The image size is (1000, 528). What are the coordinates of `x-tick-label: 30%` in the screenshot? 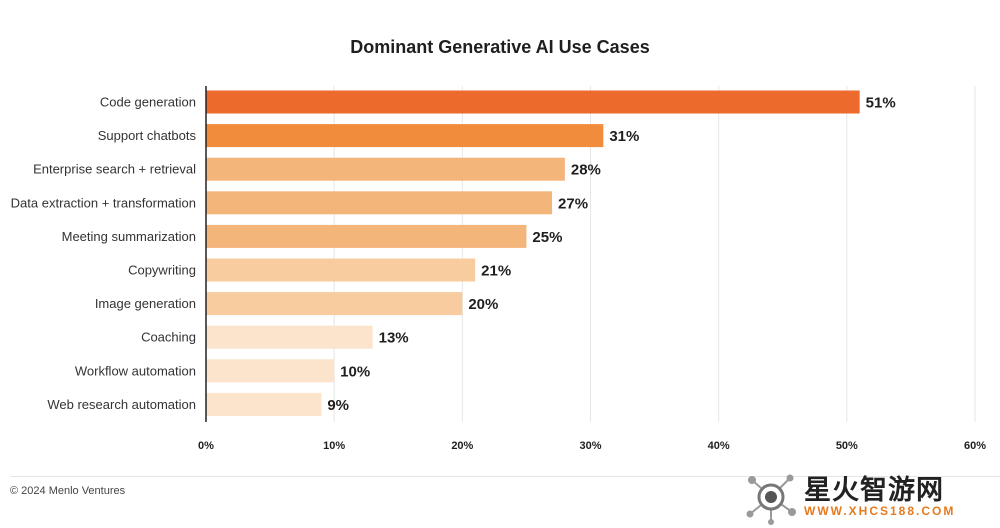 It's located at (590, 446).